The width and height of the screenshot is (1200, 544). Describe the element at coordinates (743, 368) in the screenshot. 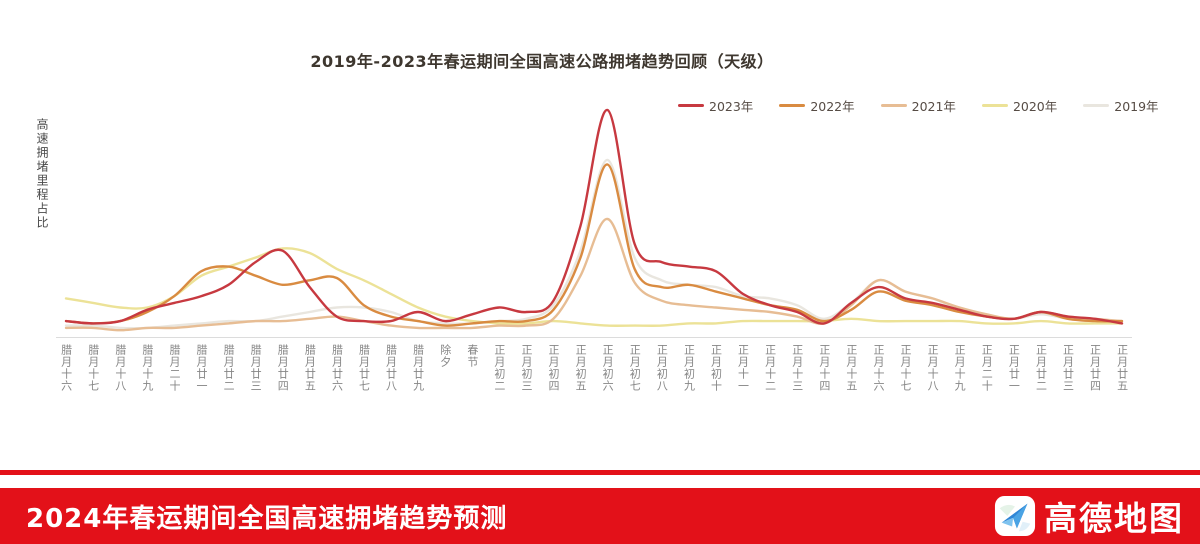

I see `x-tick-label: 正月十一` at that location.